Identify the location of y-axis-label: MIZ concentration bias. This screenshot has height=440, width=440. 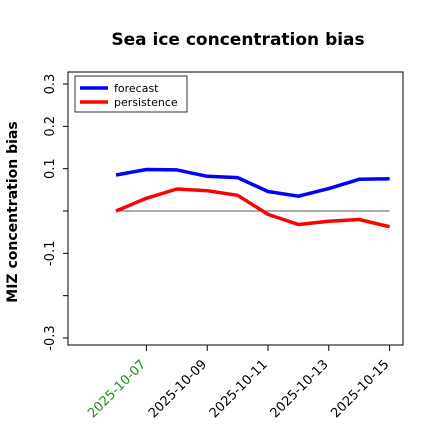
(13, 211).